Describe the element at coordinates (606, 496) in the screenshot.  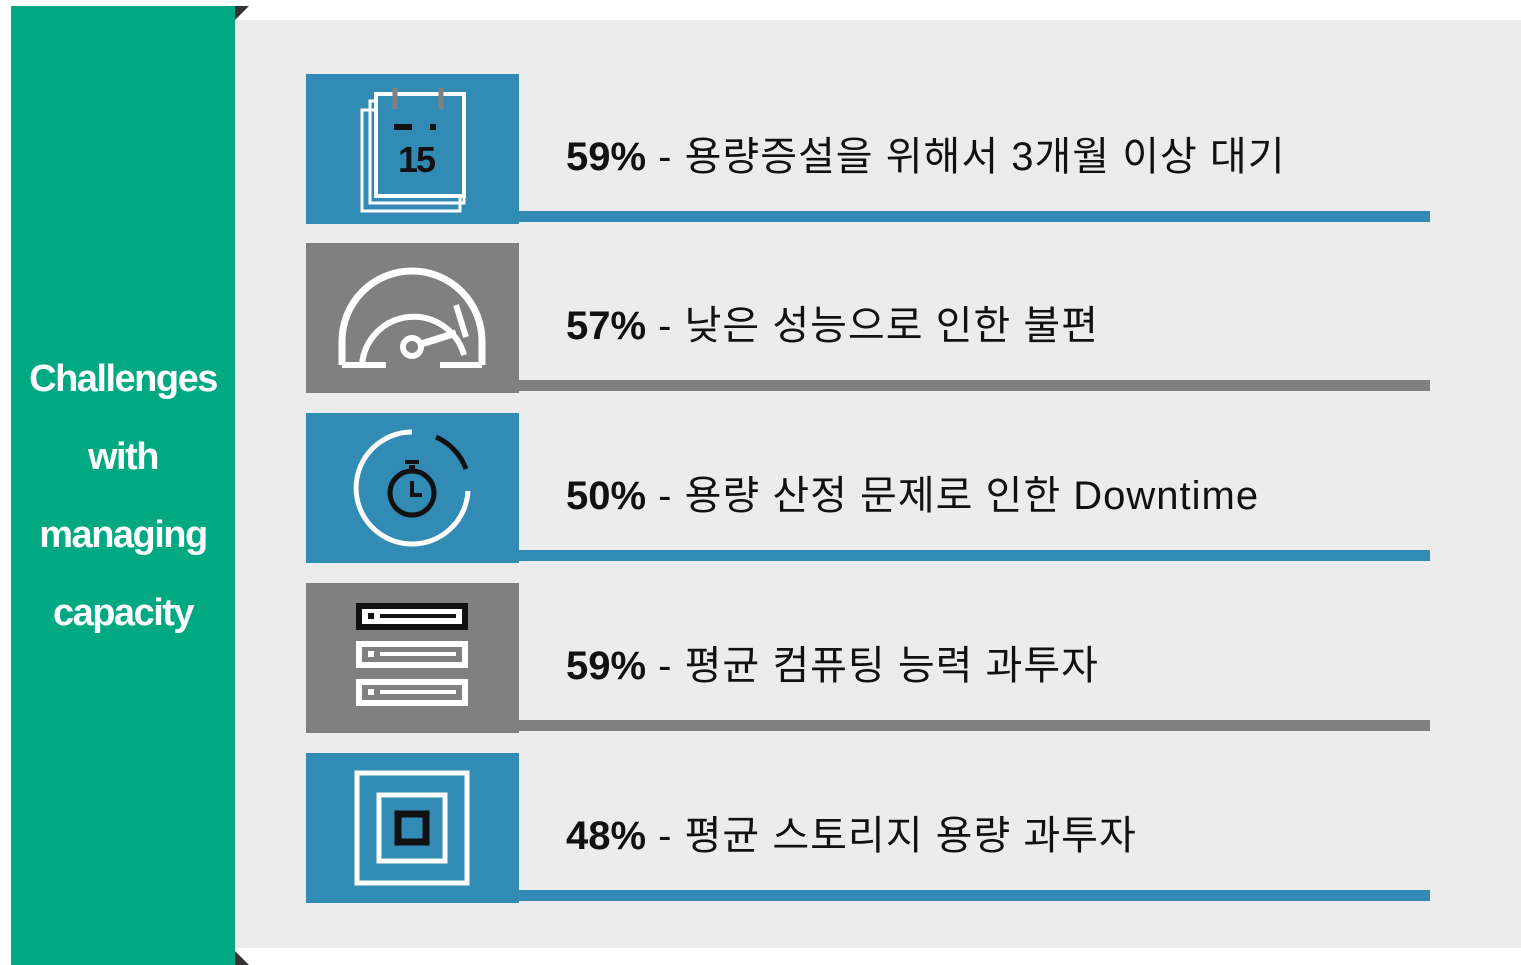
I see `percent: 50%` at that location.